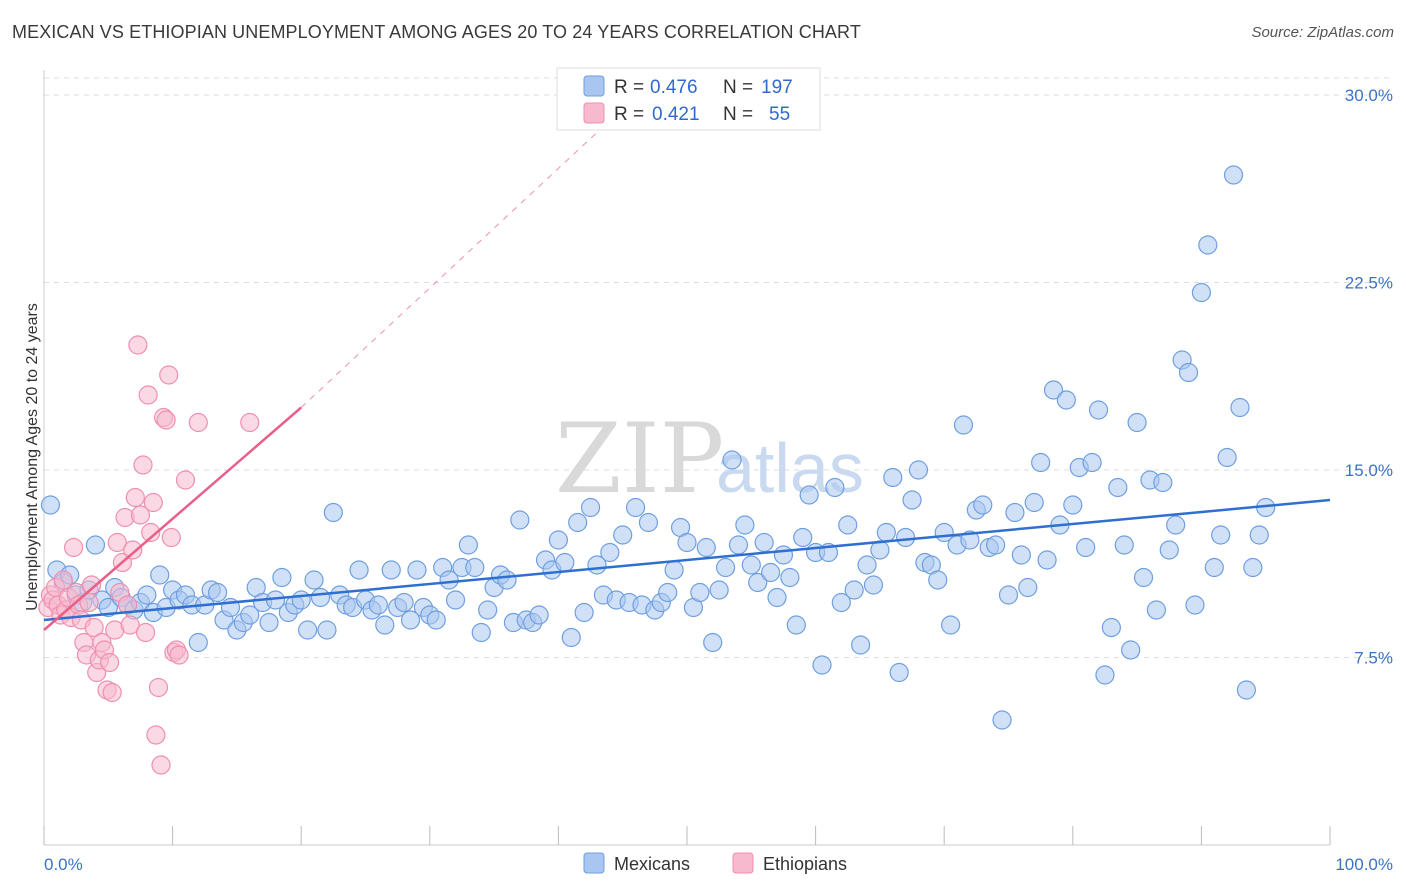 This screenshot has height=892, width=1406. Describe the element at coordinates (779, 114) in the screenshot. I see `legend-n-value-2: 55` at that location.